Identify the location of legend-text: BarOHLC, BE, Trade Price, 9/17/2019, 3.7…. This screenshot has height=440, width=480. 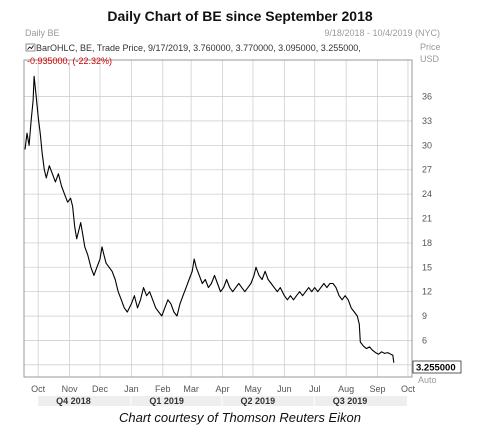
(198, 48).